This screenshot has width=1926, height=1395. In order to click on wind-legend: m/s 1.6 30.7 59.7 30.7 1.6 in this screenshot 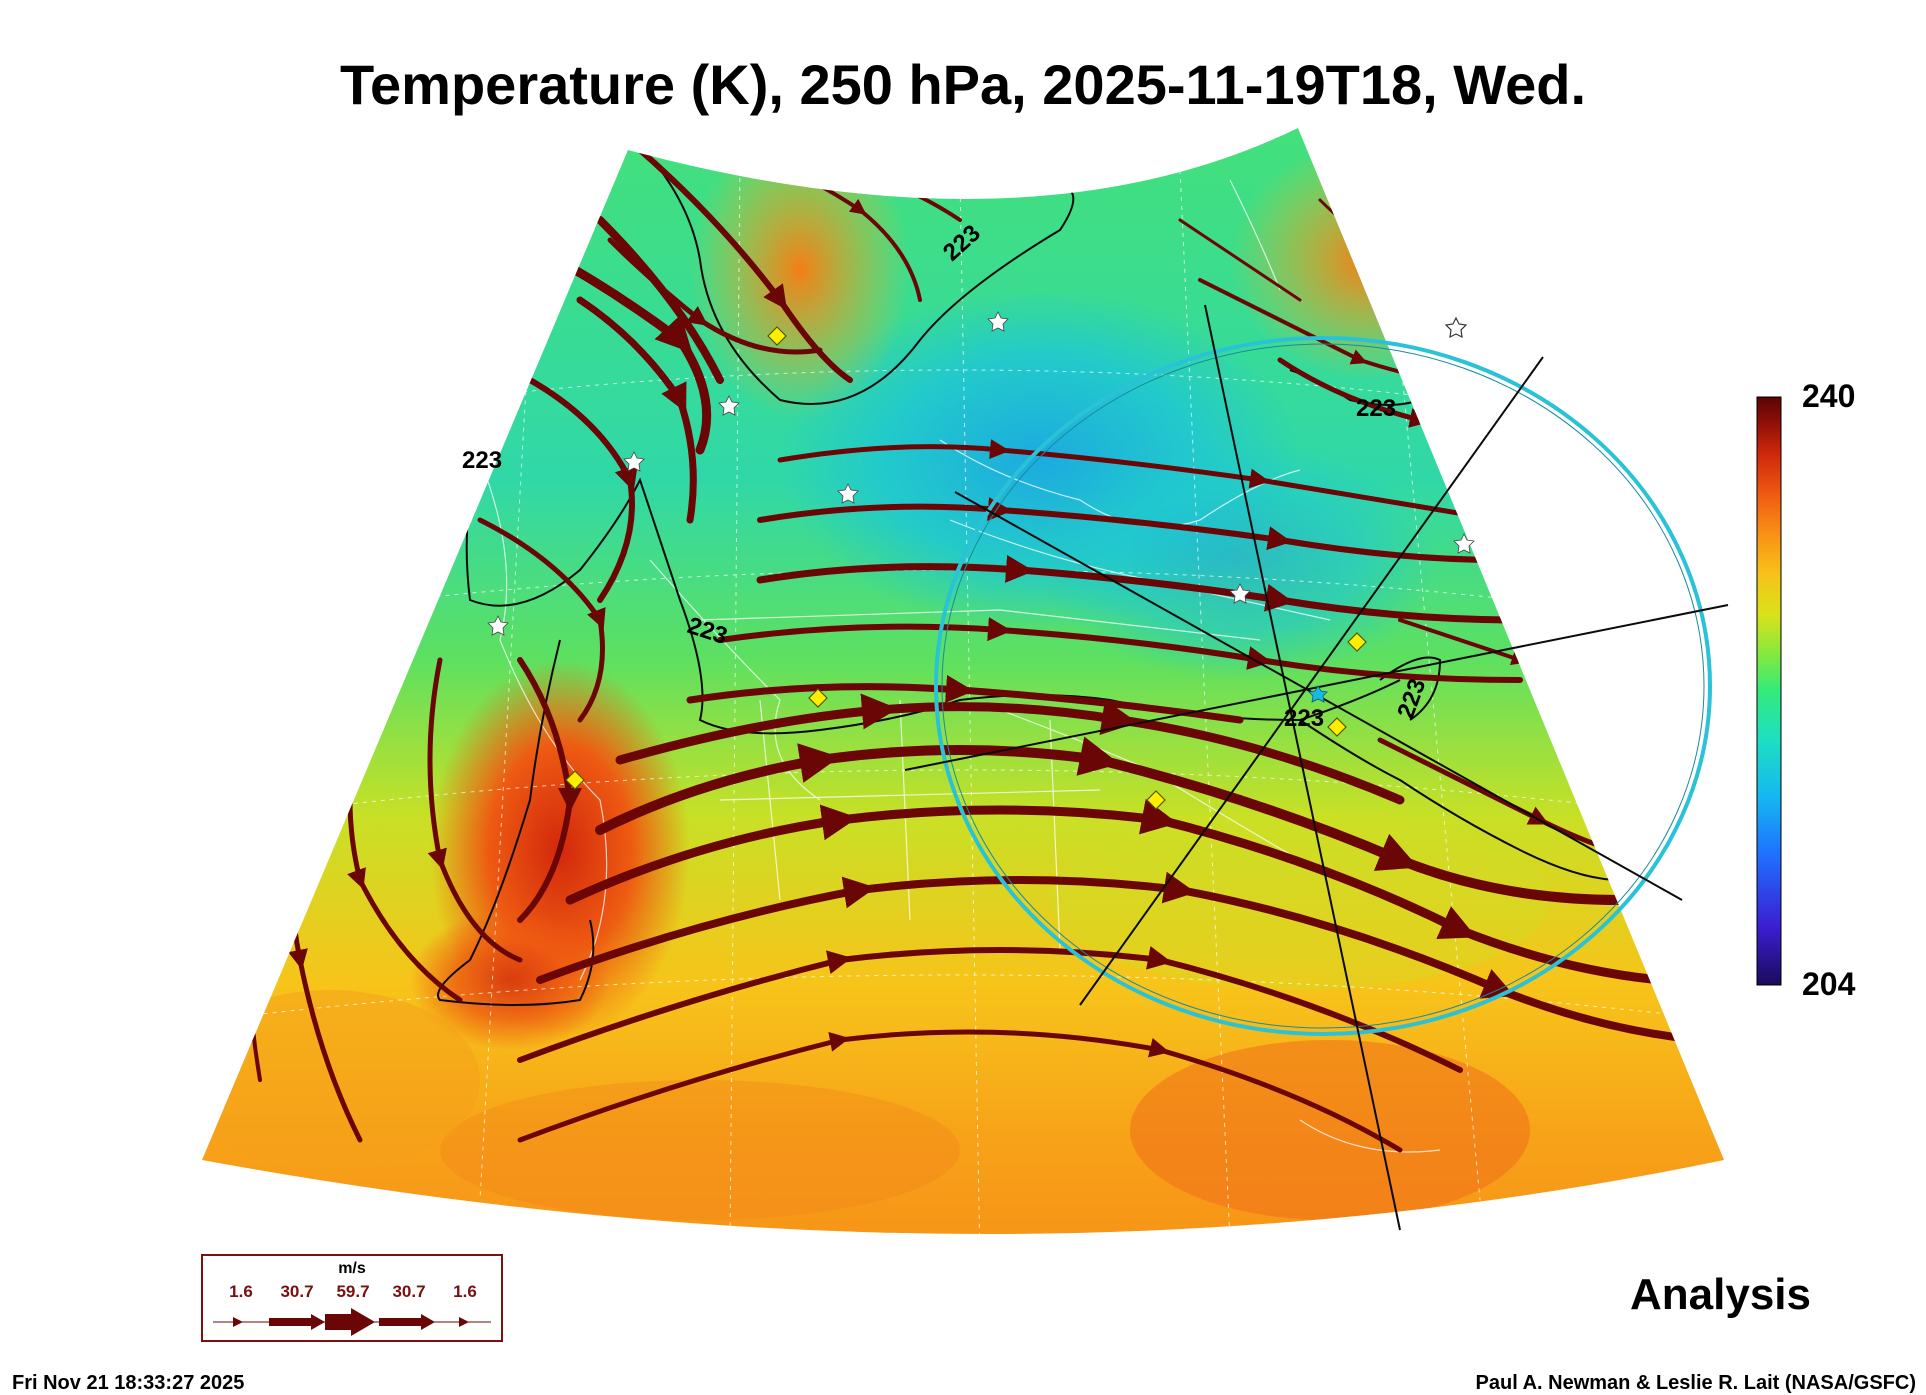, I will do `click(352, 1298)`.